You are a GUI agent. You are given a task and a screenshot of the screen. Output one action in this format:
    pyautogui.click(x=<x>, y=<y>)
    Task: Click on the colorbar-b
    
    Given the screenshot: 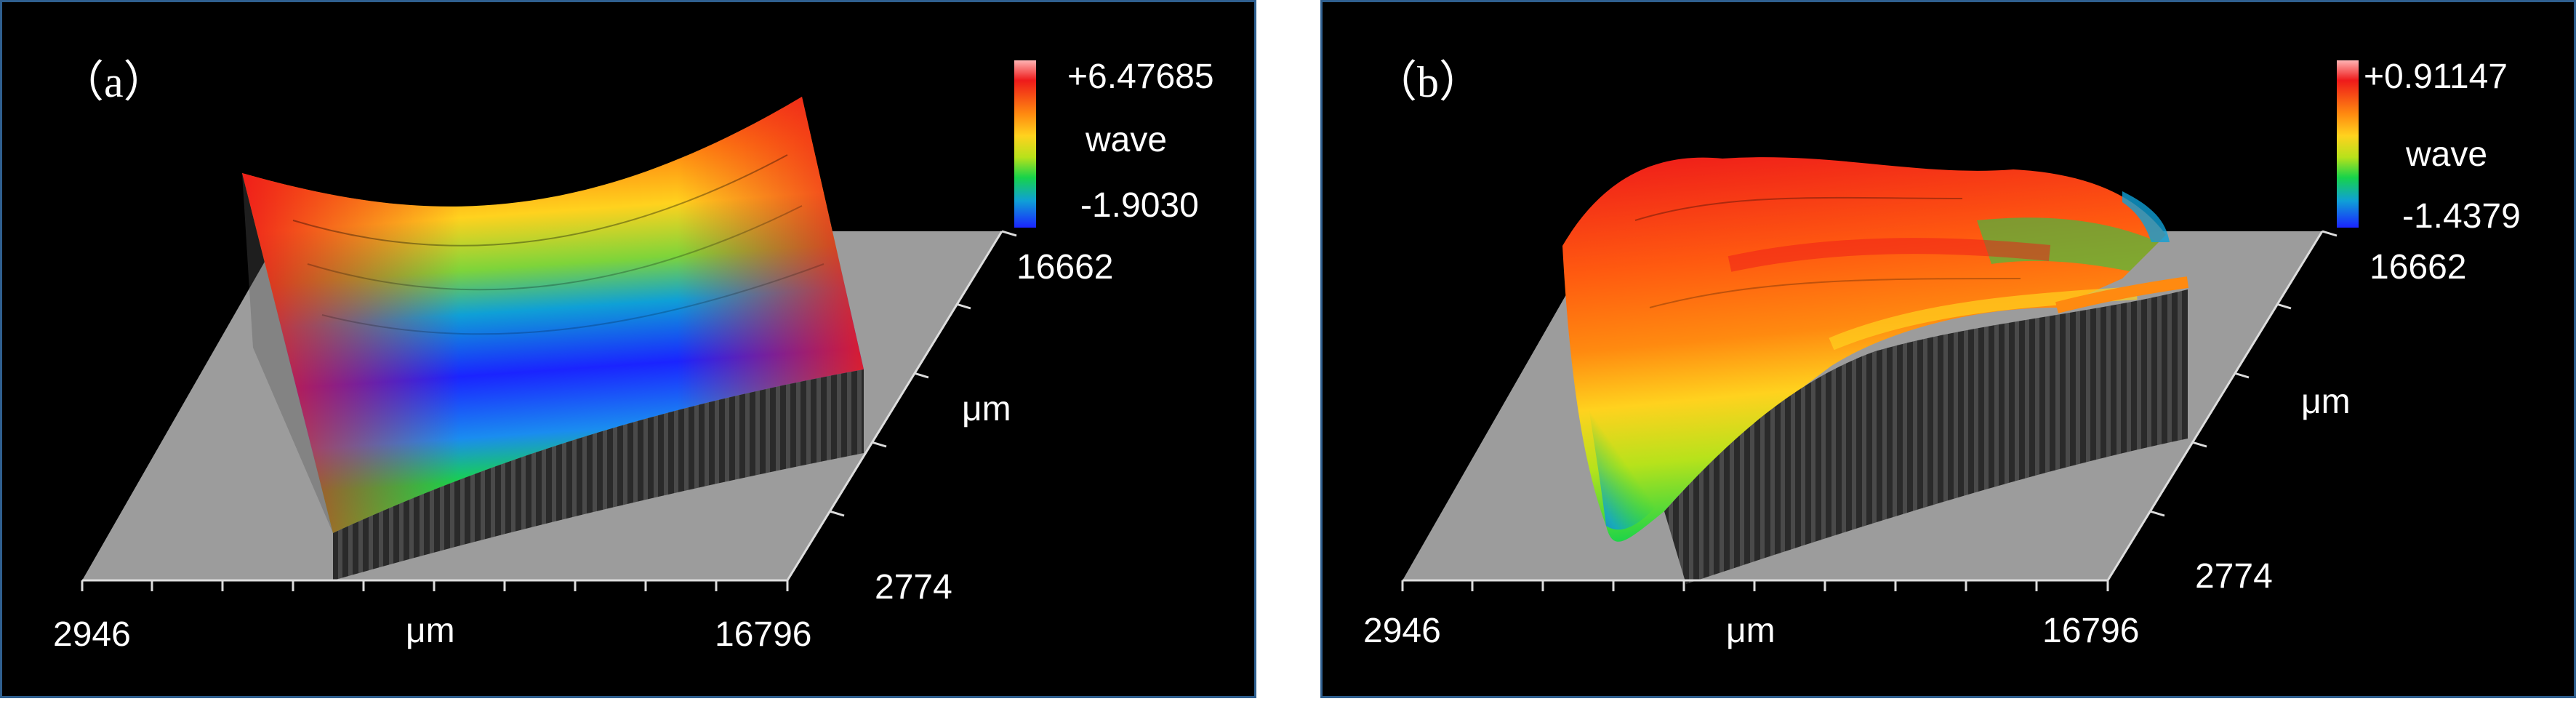 What is the action you would take?
    pyautogui.click(x=2348, y=144)
    